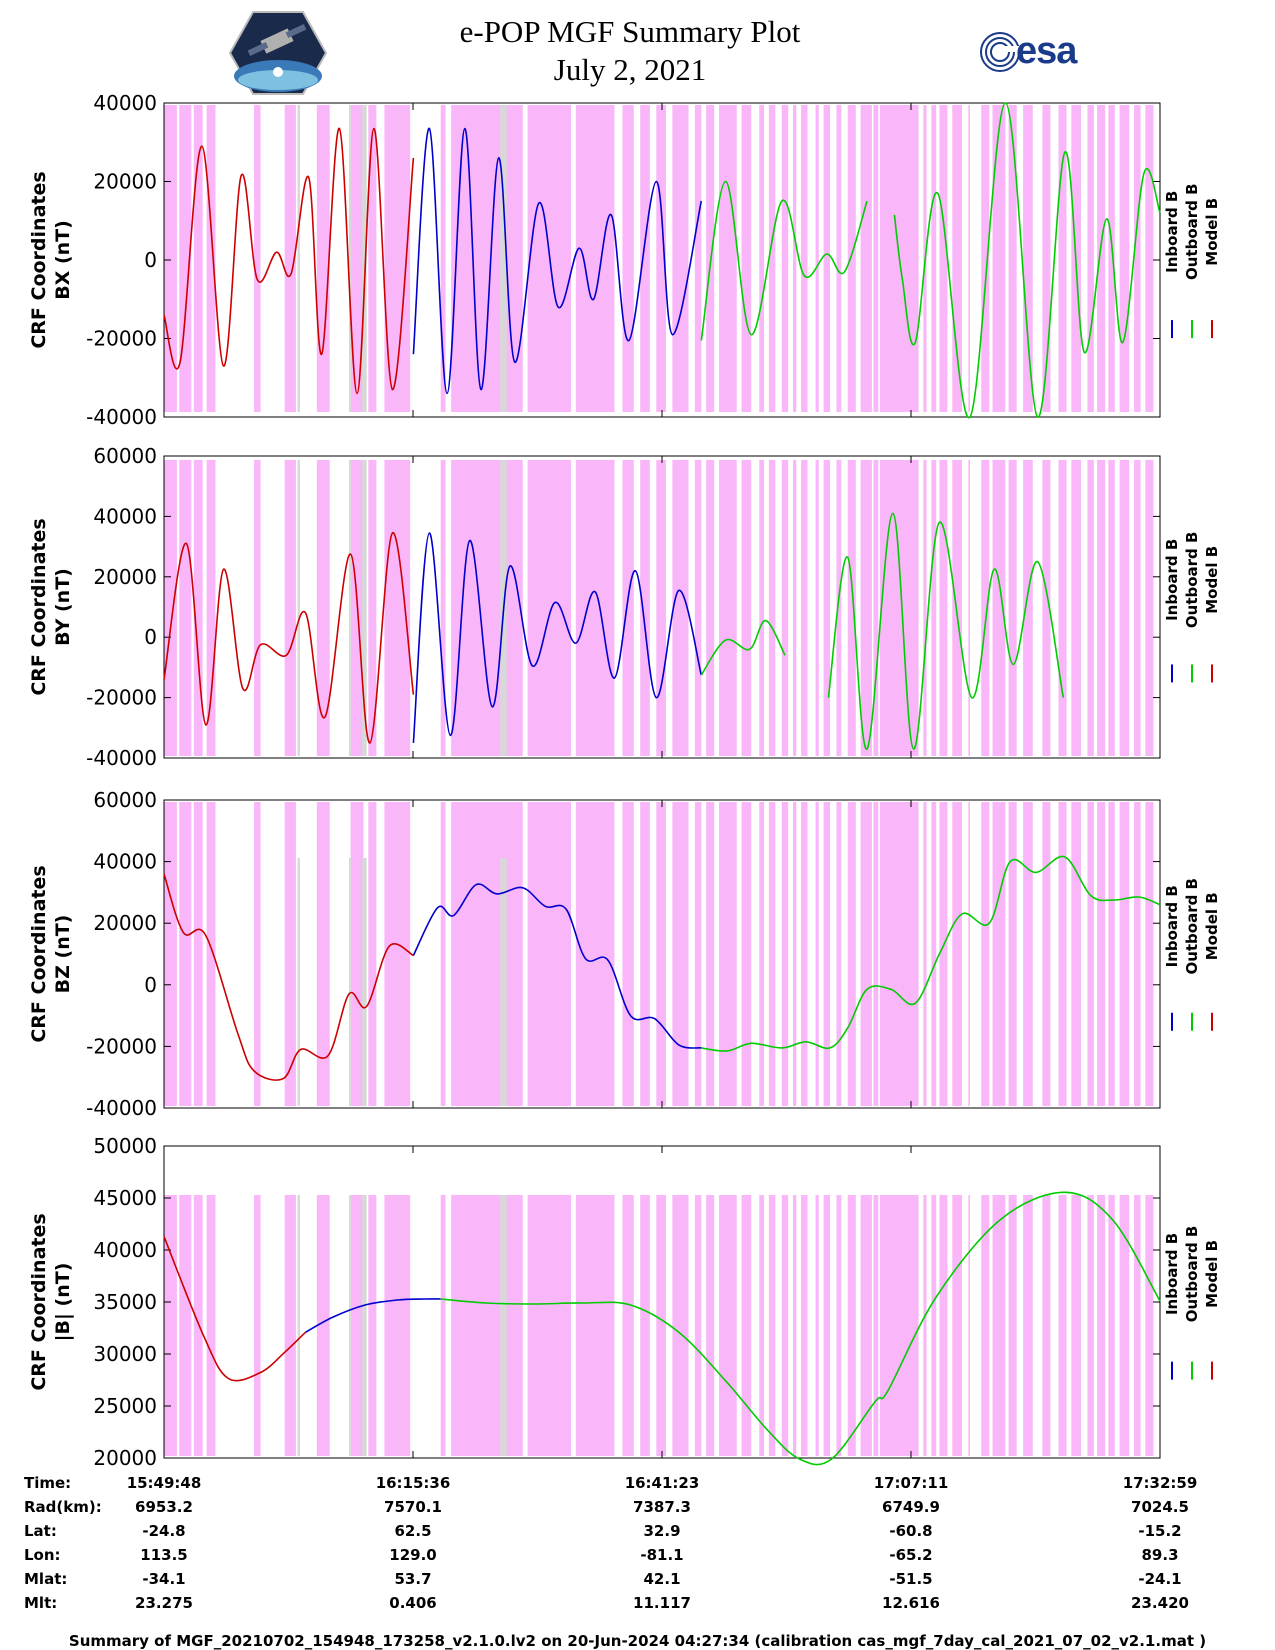 The height and width of the screenshot is (1650, 1275). I want to click on info-cell: -24.1, so click(1160, 1579).